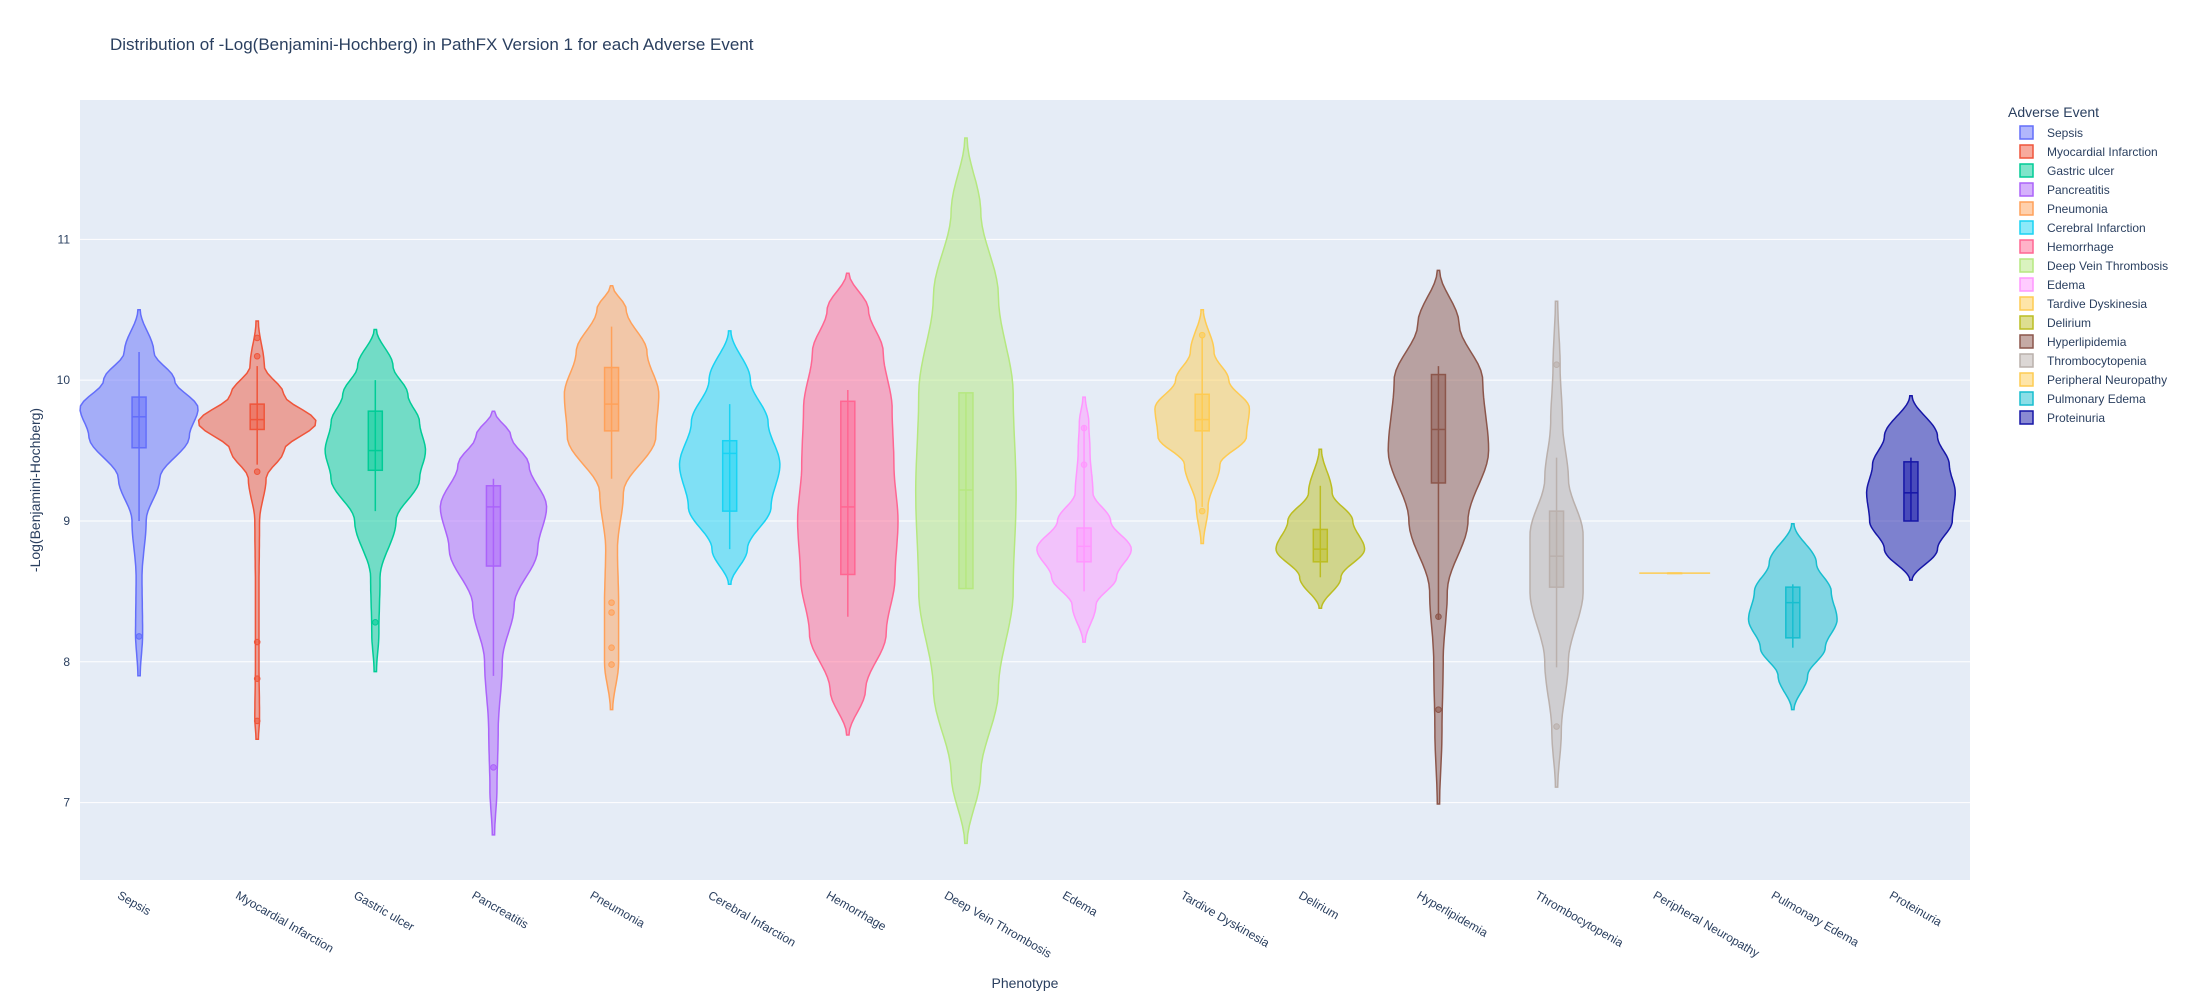 The height and width of the screenshot is (1000, 2200). I want to click on legend-item: Thrombocytopenia, so click(2083, 360).